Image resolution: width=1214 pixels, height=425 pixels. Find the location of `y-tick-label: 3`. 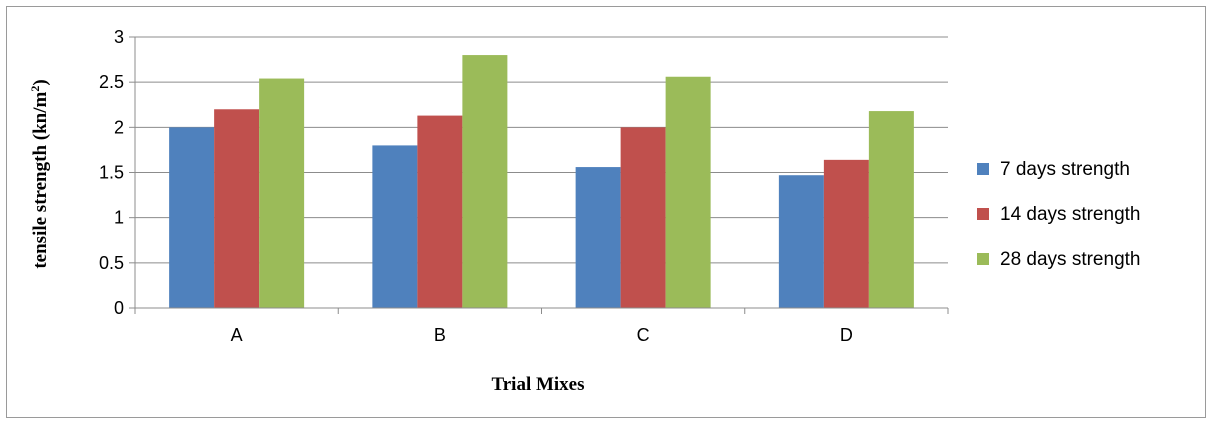

y-tick-label: 3 is located at coordinates (119, 37).